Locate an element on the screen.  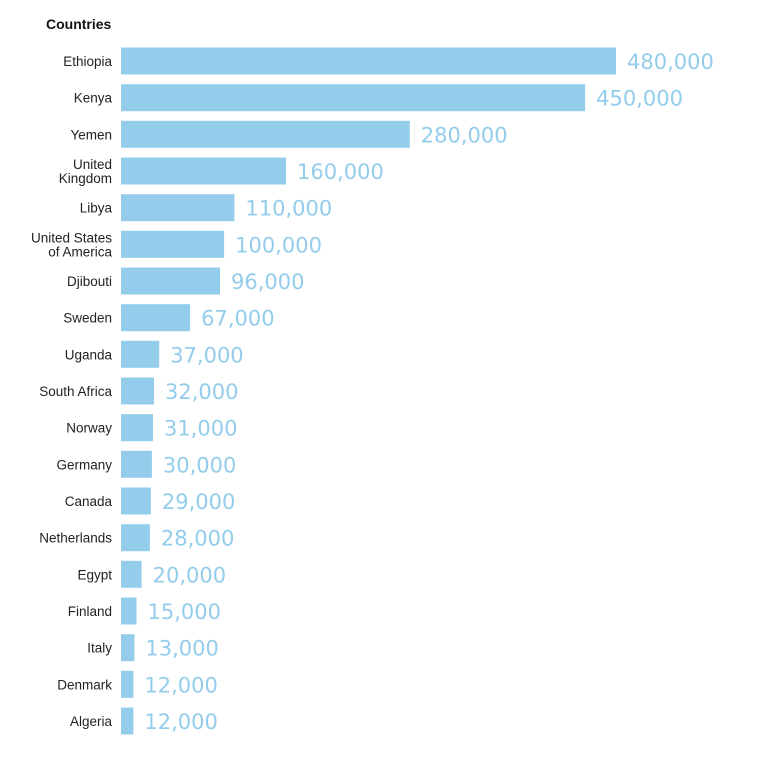
value-label: 20,000 is located at coordinates (189, 575).